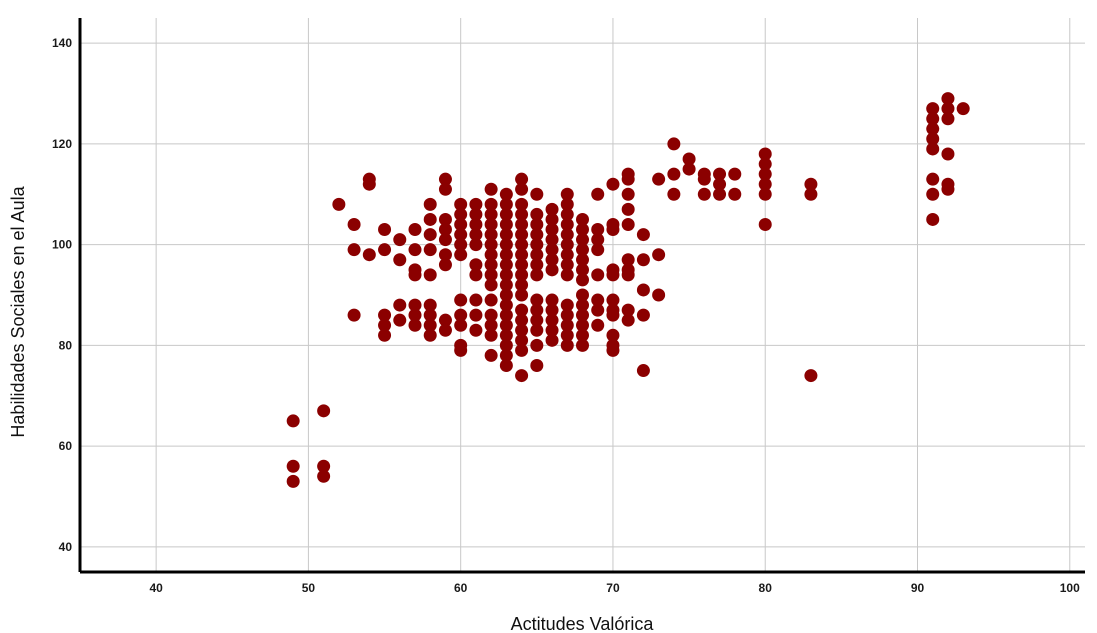  Describe the element at coordinates (66, 547) in the screenshot. I see `y-tick-label: 40` at that location.